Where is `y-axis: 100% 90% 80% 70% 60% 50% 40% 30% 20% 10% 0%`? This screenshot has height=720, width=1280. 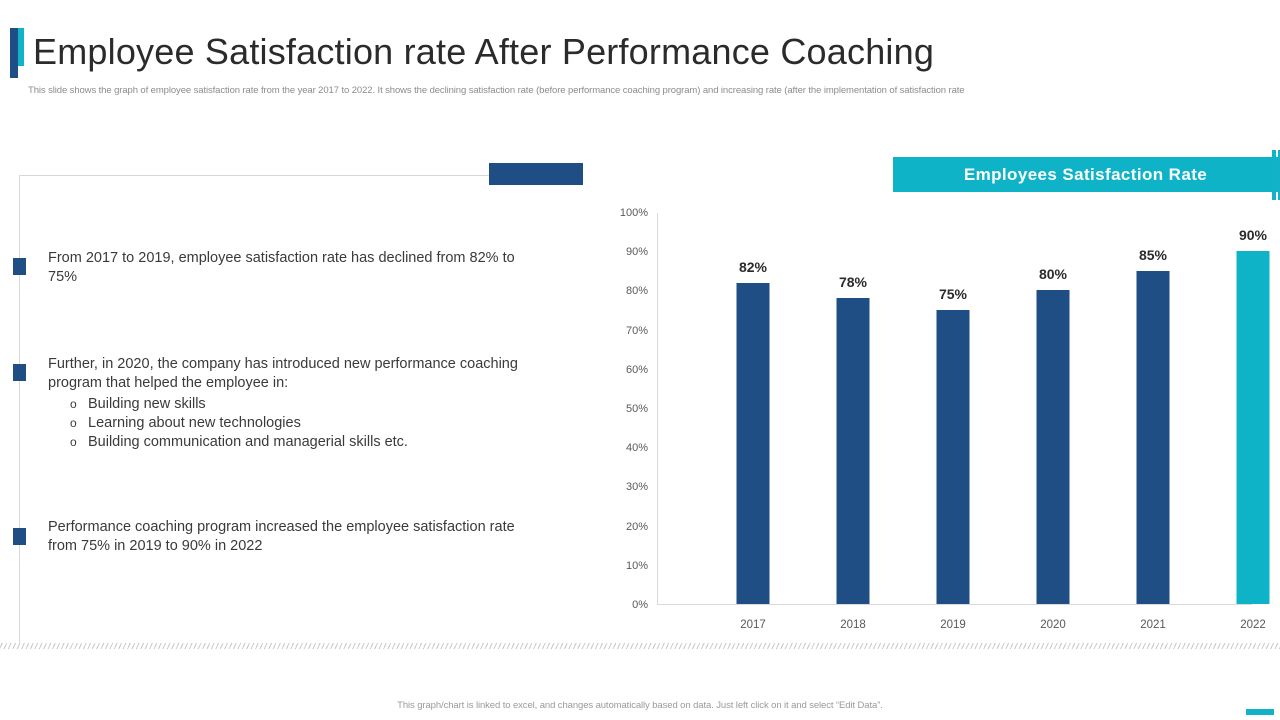 y-axis: 100% 90% 80% 70% 60% 50% 40% 30% 20% 10% 0% is located at coordinates (624, 408).